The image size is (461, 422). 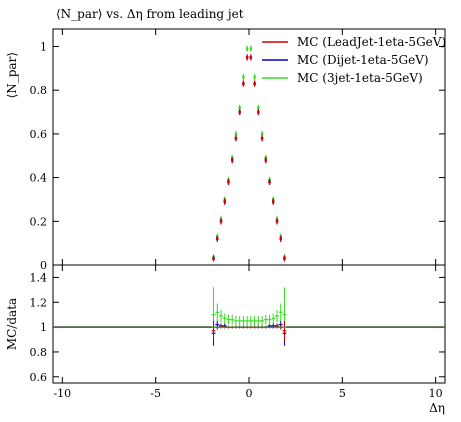 I want to click on main-y-tick-label: 0.6, so click(x=39, y=134).